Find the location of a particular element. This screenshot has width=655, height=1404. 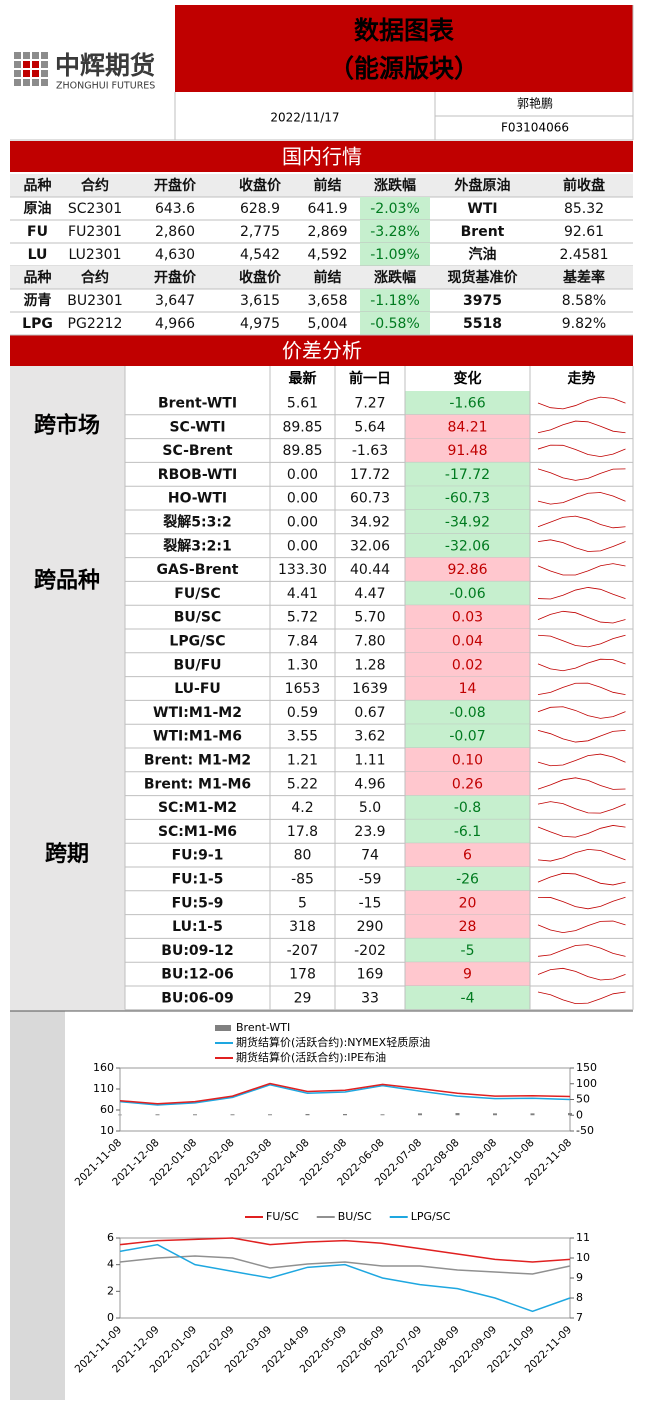

section-title: 国内行情 is located at coordinates (322, 157).